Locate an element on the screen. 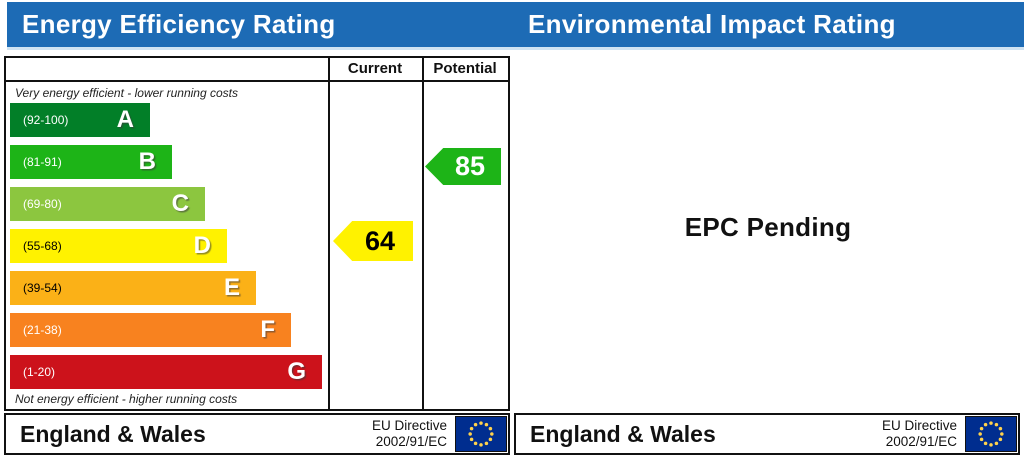  header-bar-edge is located at coordinates (515, 48).